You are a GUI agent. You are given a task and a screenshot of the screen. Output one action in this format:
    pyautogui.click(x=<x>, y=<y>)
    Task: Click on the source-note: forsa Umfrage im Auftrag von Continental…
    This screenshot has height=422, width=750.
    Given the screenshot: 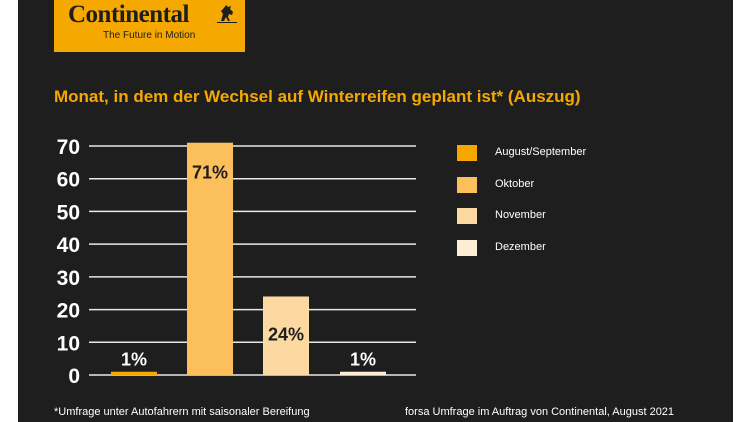 What is the action you would take?
    pyautogui.click(x=540, y=412)
    